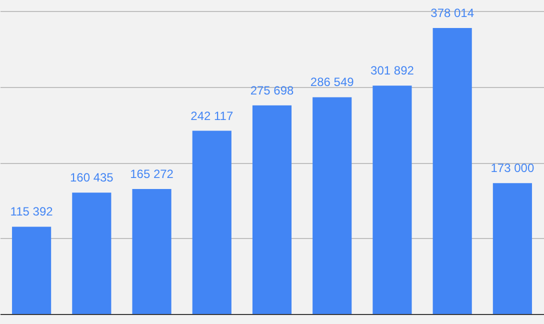 This screenshot has height=324, width=544. Describe the element at coordinates (332, 82) in the screenshot. I see `data-label: 286 549` at that location.